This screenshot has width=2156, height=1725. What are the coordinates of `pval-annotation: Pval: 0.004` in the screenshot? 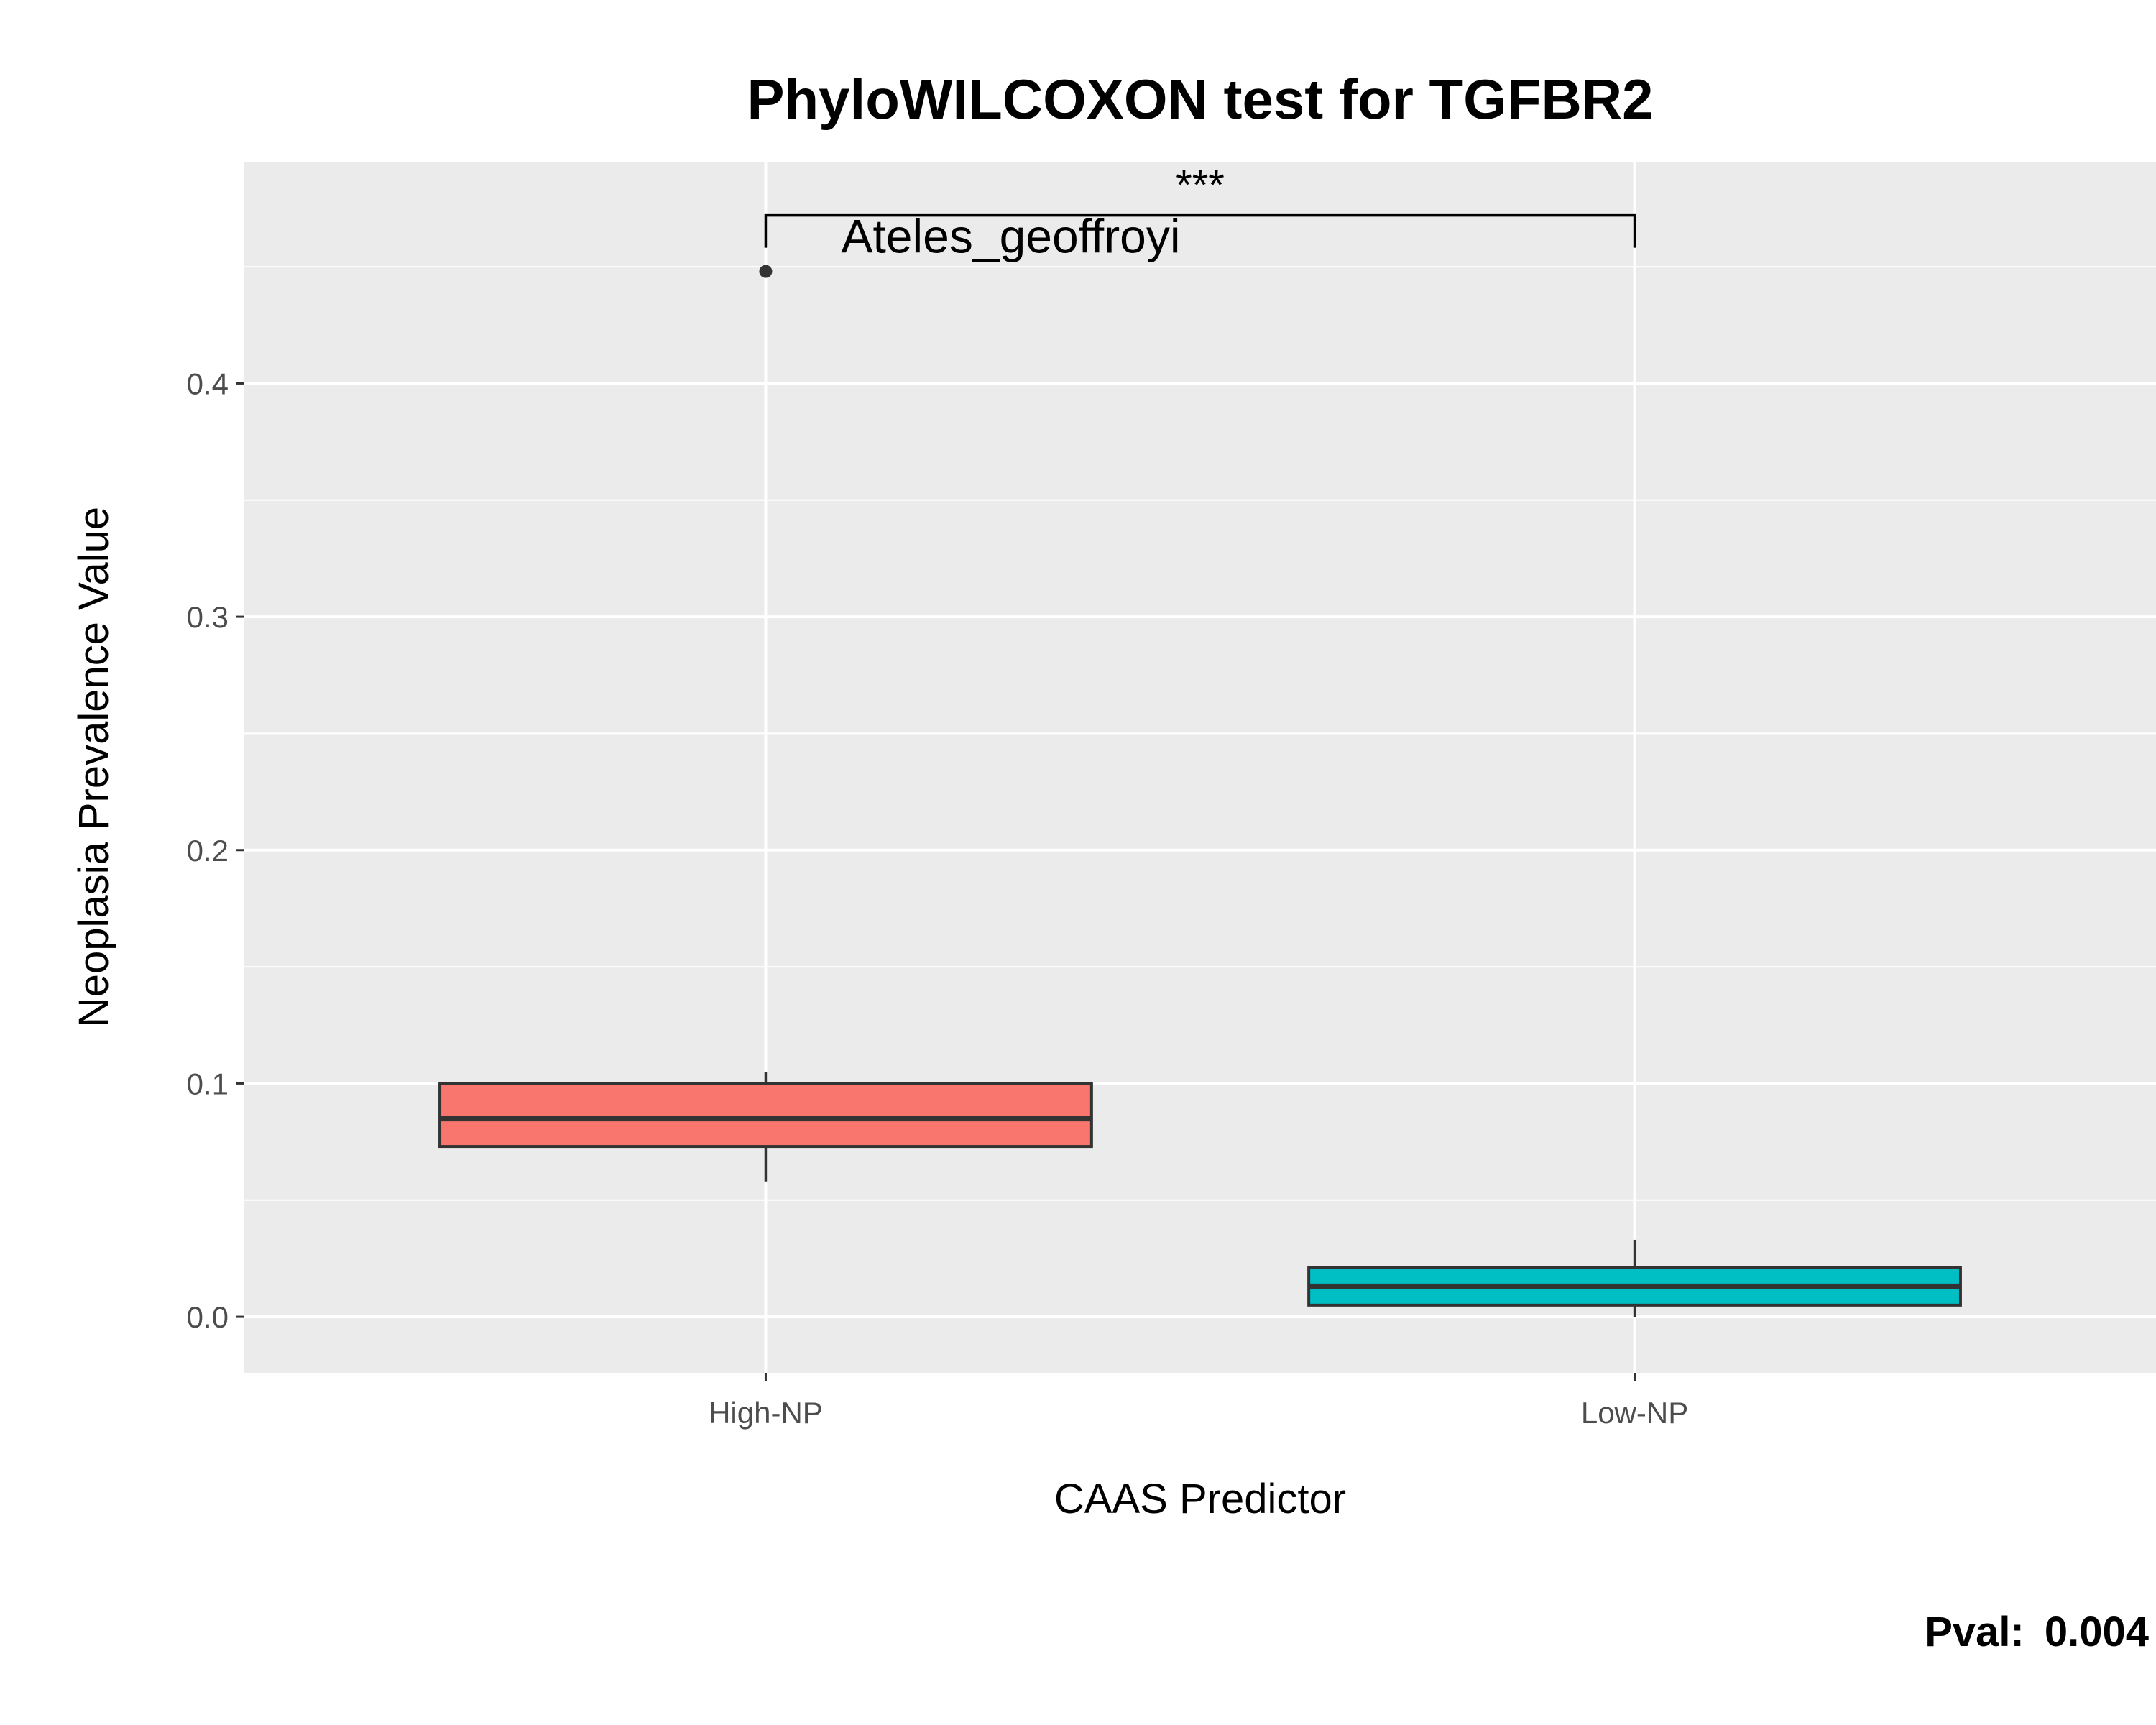 It's located at (2037, 1632).